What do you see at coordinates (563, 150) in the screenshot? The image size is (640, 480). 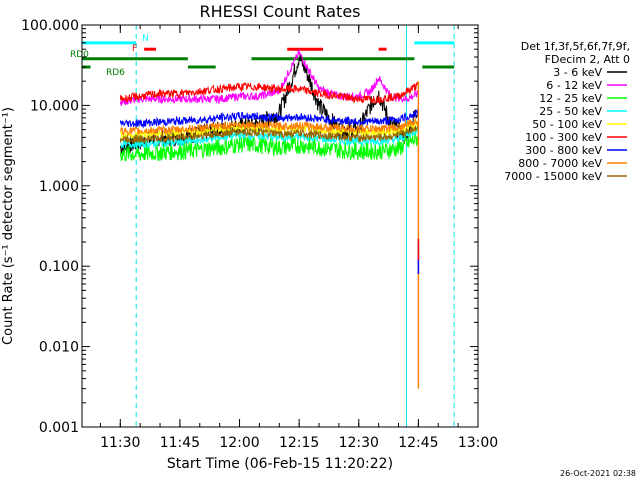 I see `legend-entry-label: 300 - 800 keV` at bounding box center [563, 150].